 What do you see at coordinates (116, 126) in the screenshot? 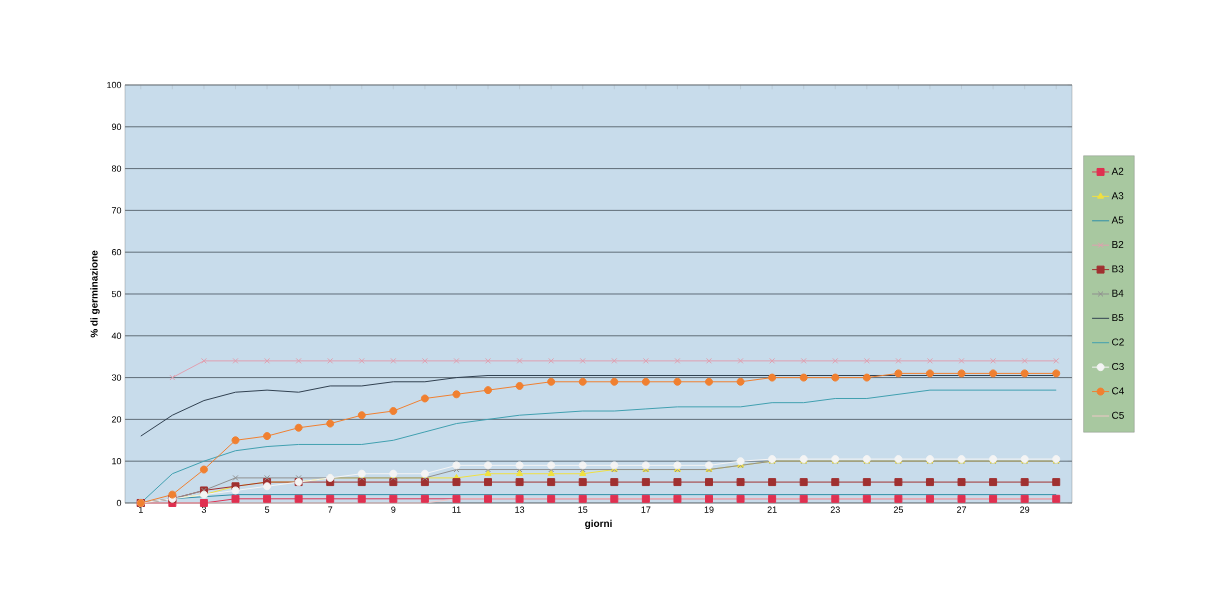
I see `y-tick-label: 90` at bounding box center [116, 126].